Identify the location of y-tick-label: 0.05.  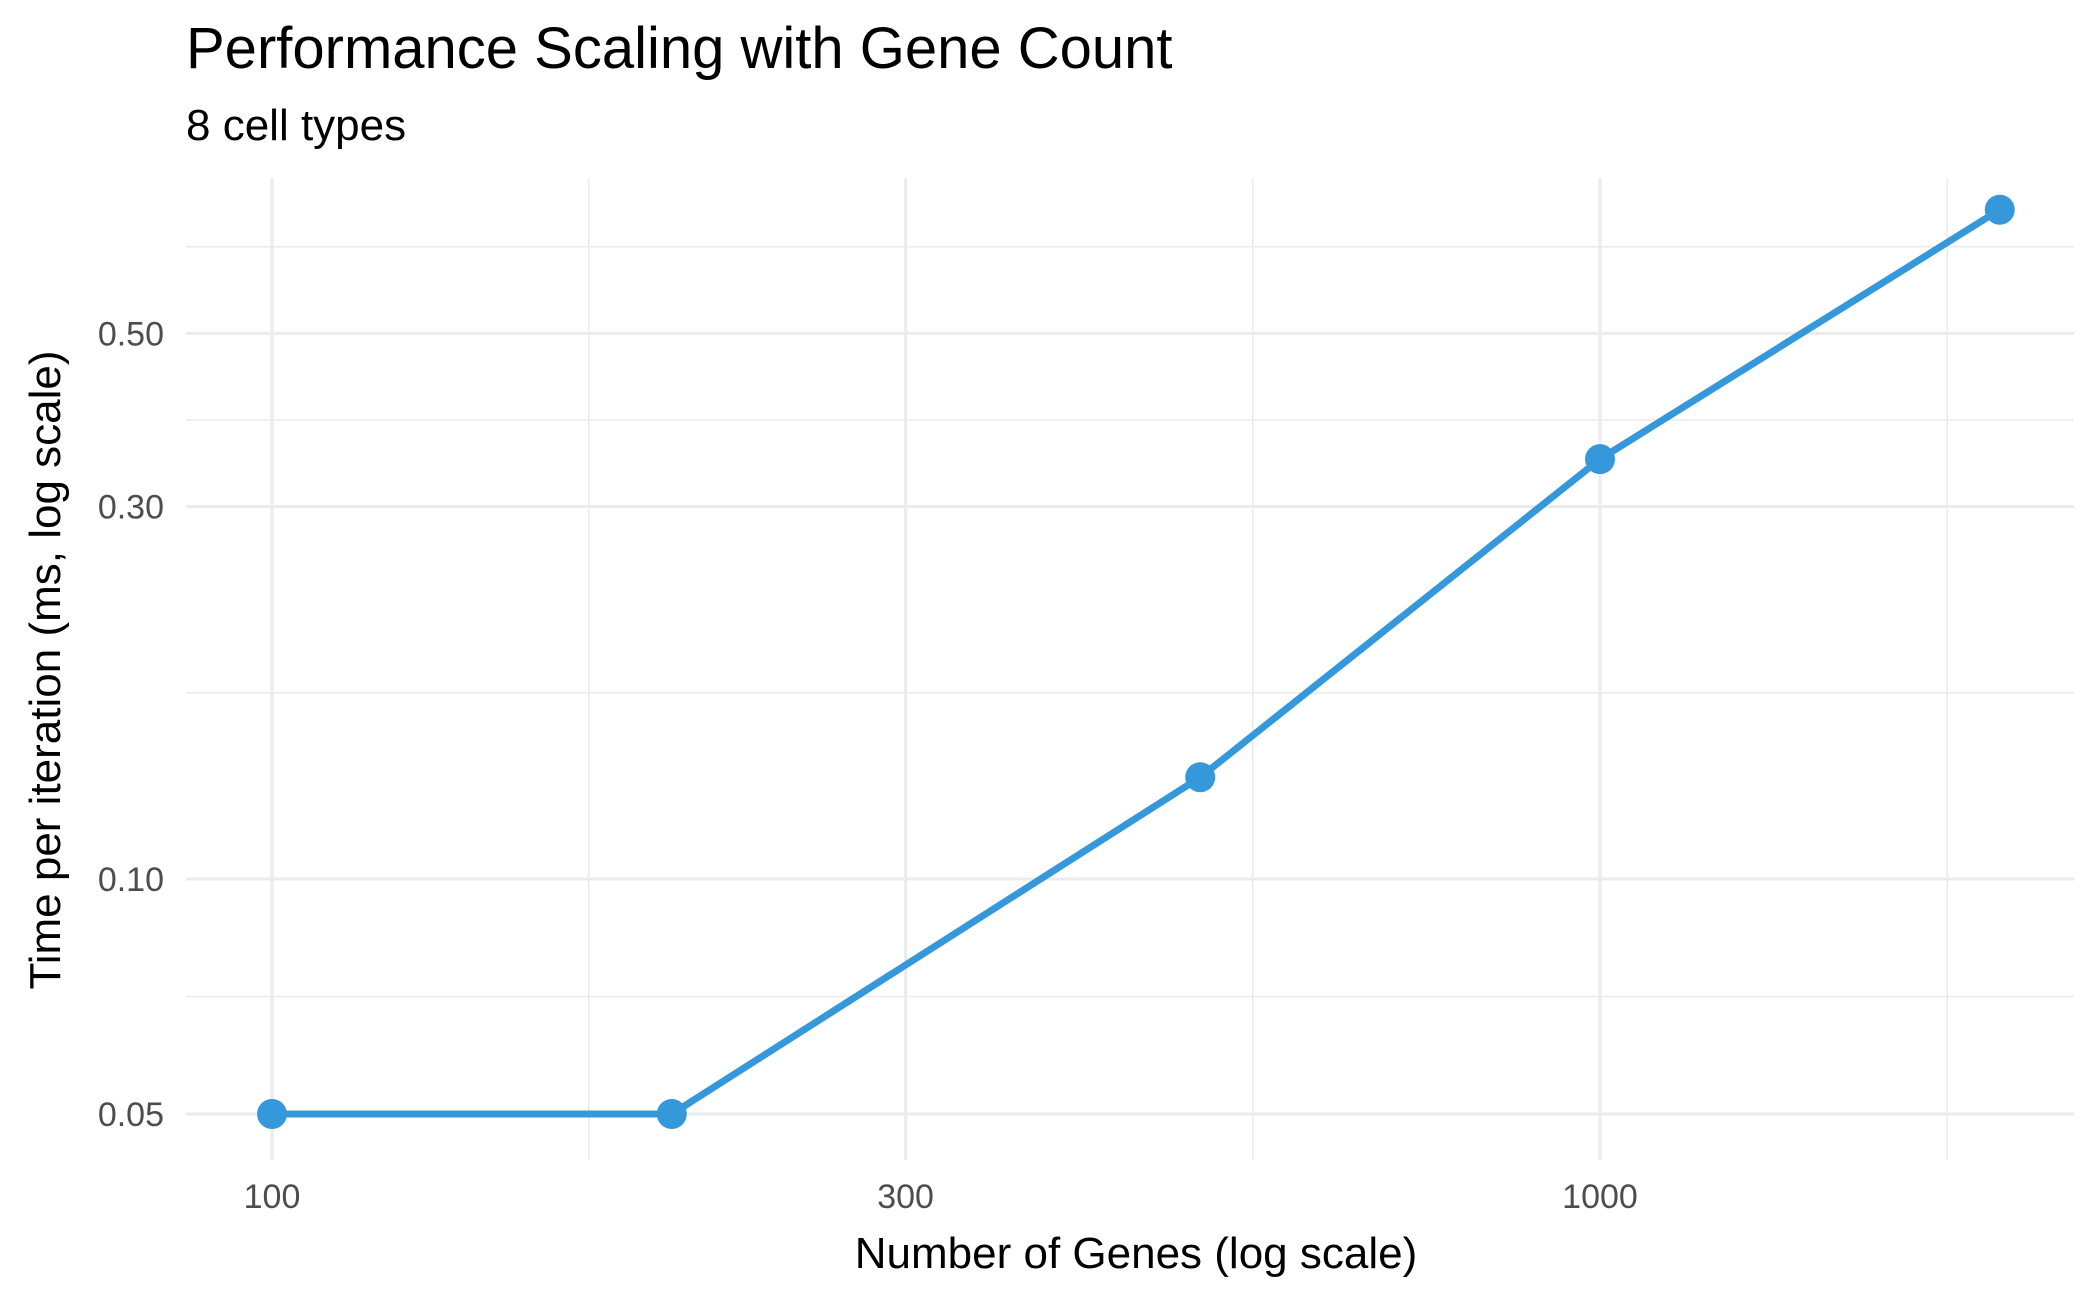
(131, 1115).